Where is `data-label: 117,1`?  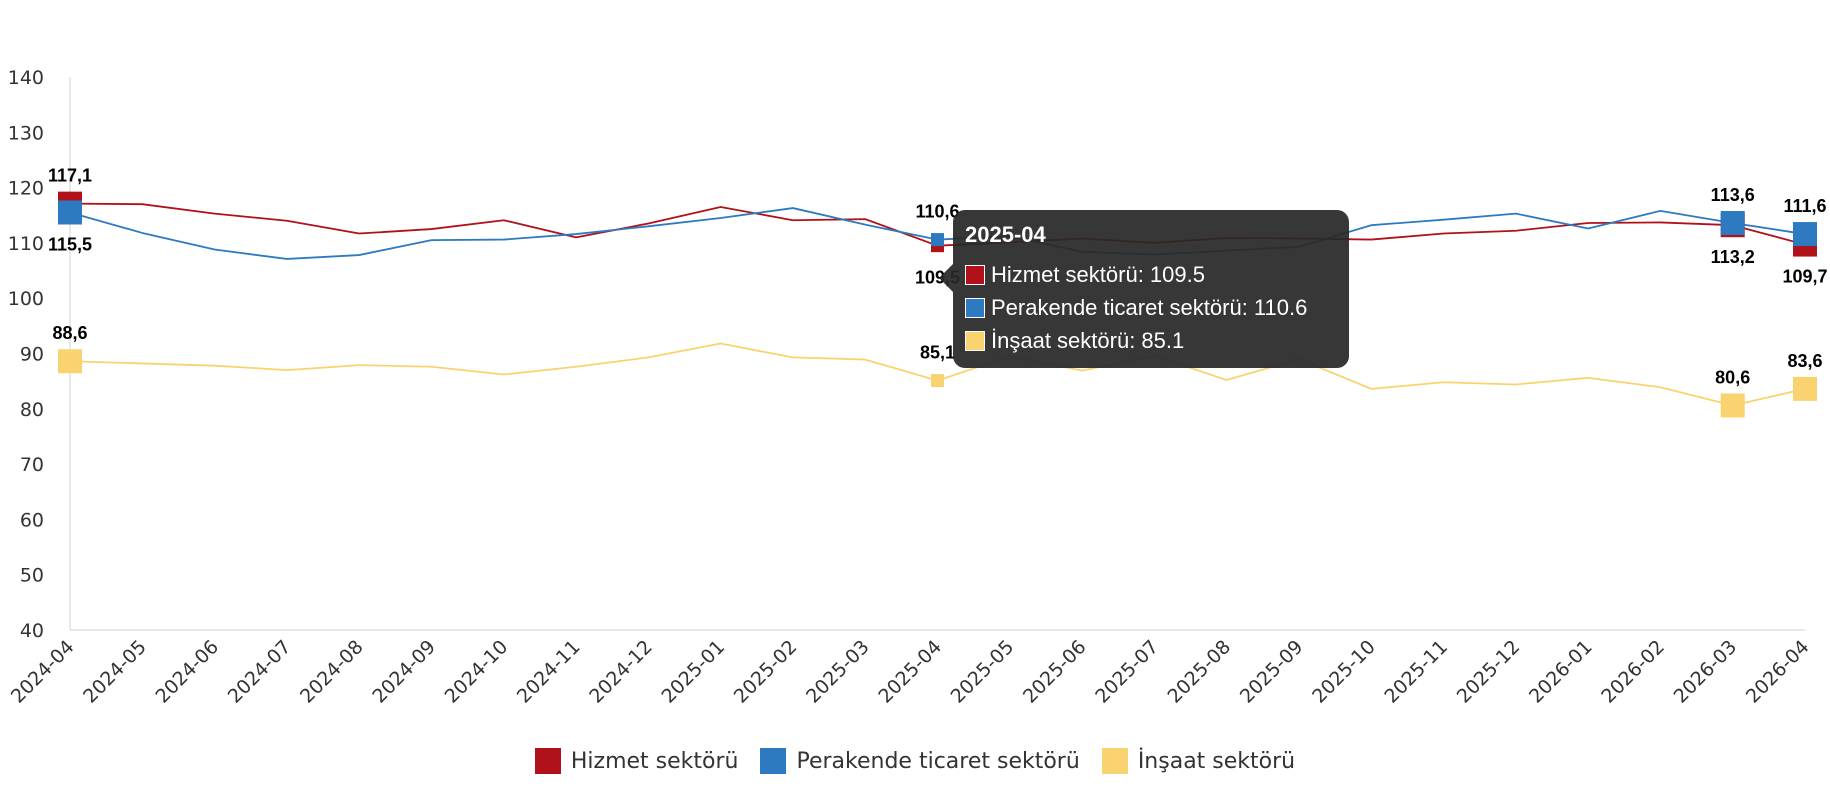 data-label: 117,1 is located at coordinates (70, 176).